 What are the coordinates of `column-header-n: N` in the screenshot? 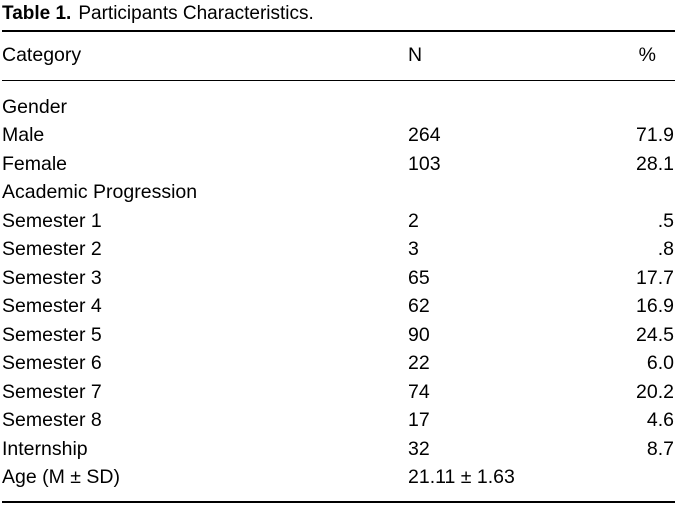 It's located at (486, 56).